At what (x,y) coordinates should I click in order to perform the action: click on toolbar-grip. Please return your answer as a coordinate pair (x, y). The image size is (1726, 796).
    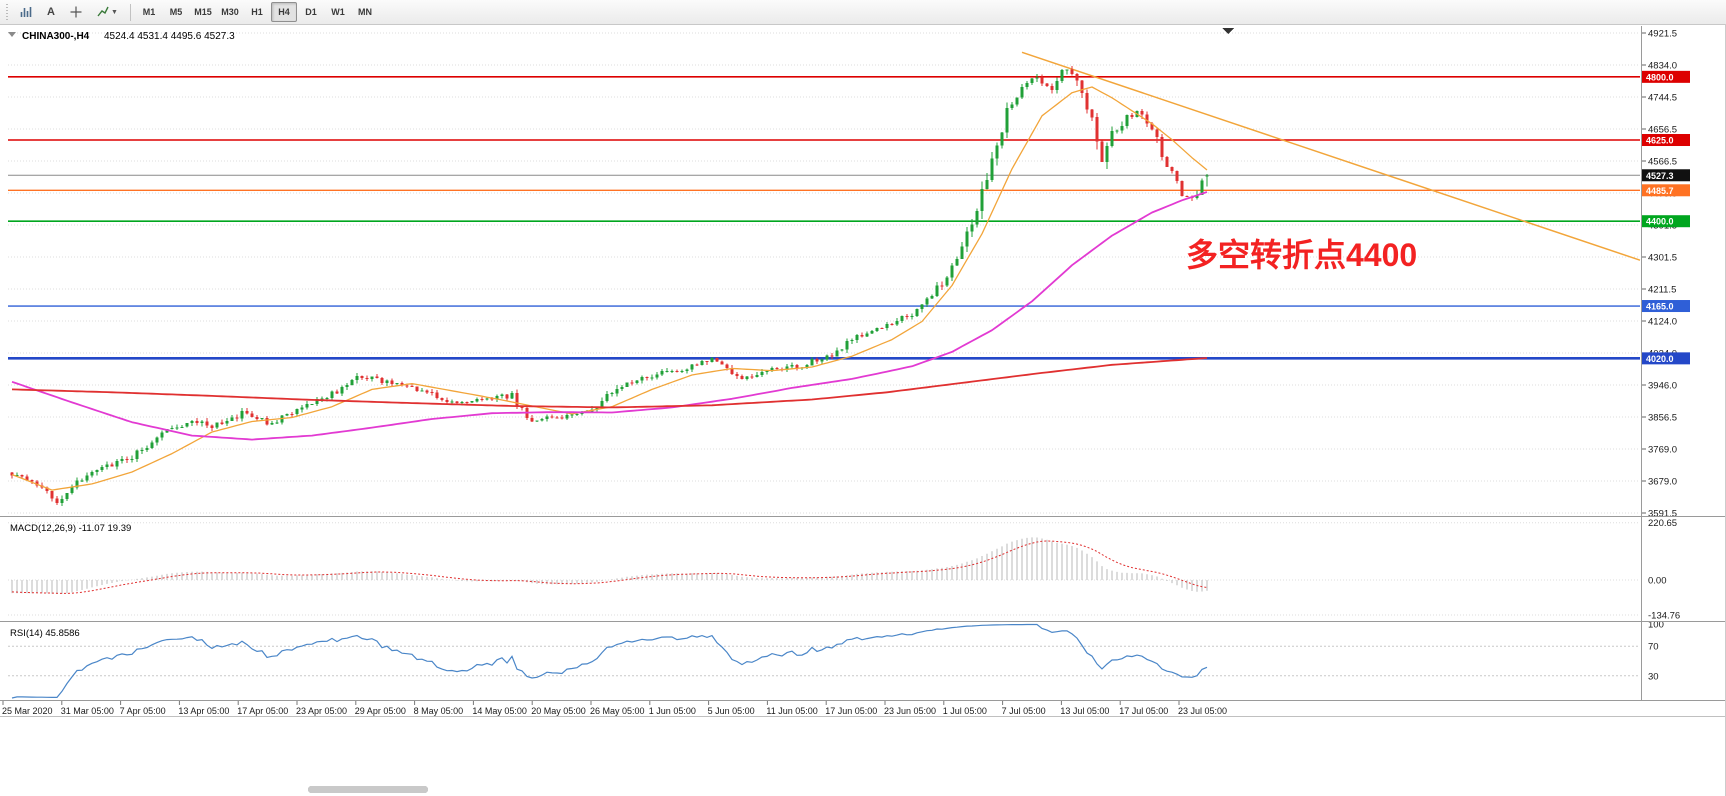
    Looking at the image, I should click on (7, 12).